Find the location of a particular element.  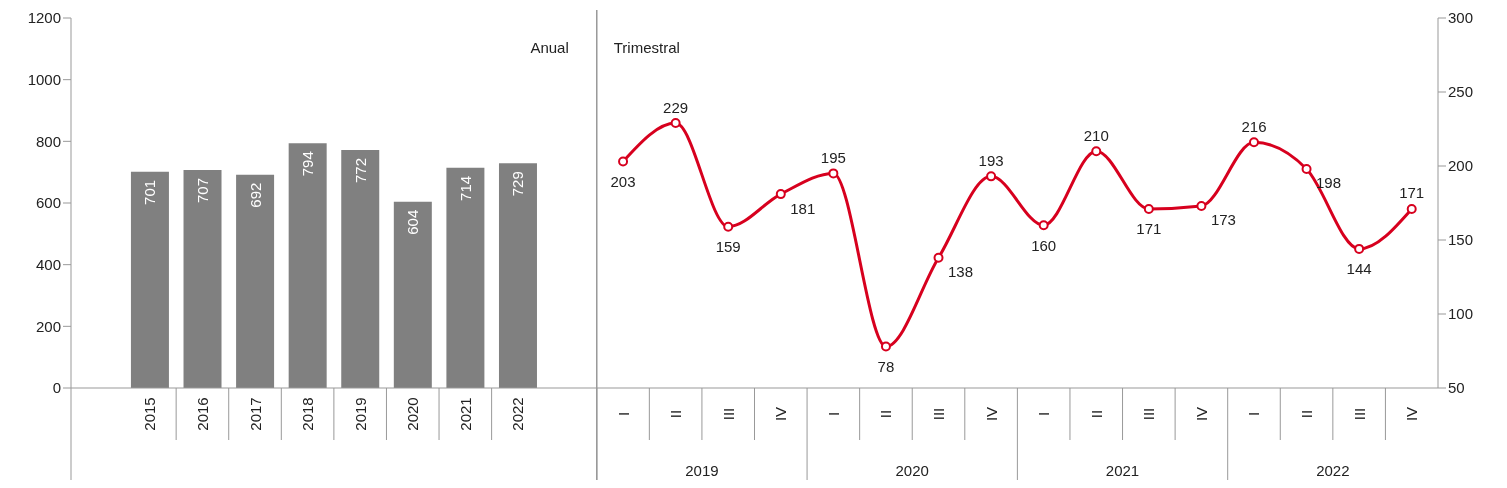

y2-tick-label: 150 is located at coordinates (1461, 240).